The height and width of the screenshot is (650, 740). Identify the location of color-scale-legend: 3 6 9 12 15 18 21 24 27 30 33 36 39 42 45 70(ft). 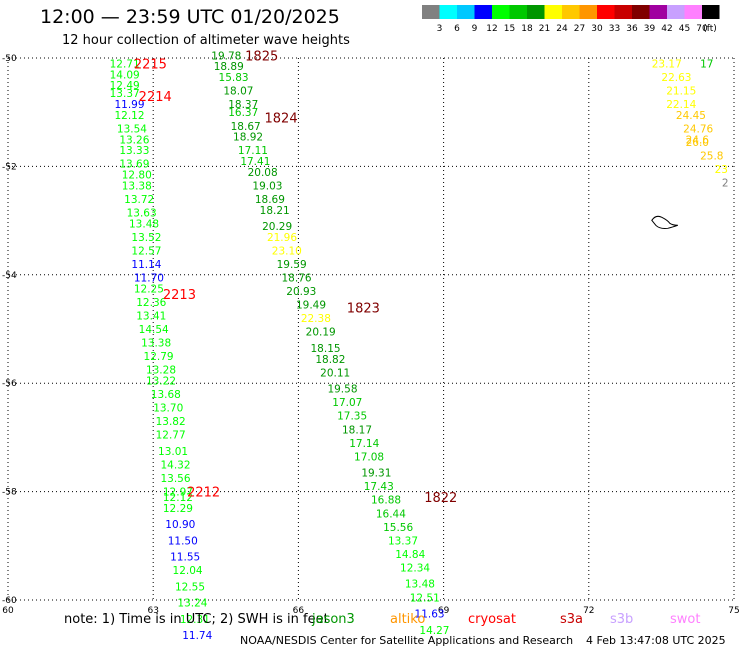
(571, 19).